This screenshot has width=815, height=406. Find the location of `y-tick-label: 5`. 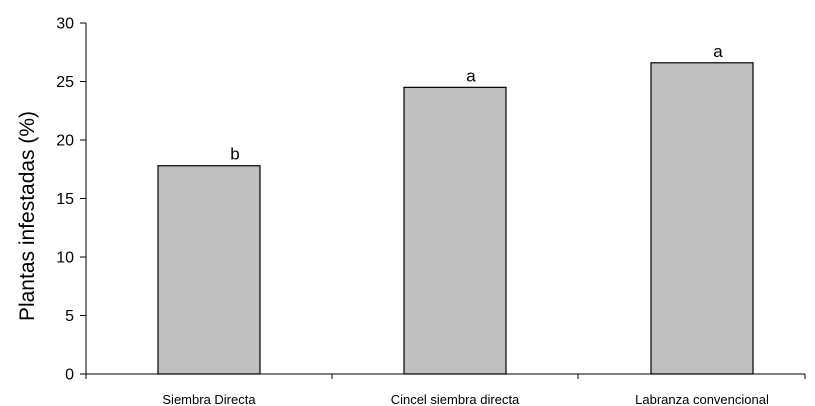

y-tick-label: 5 is located at coordinates (69, 316).